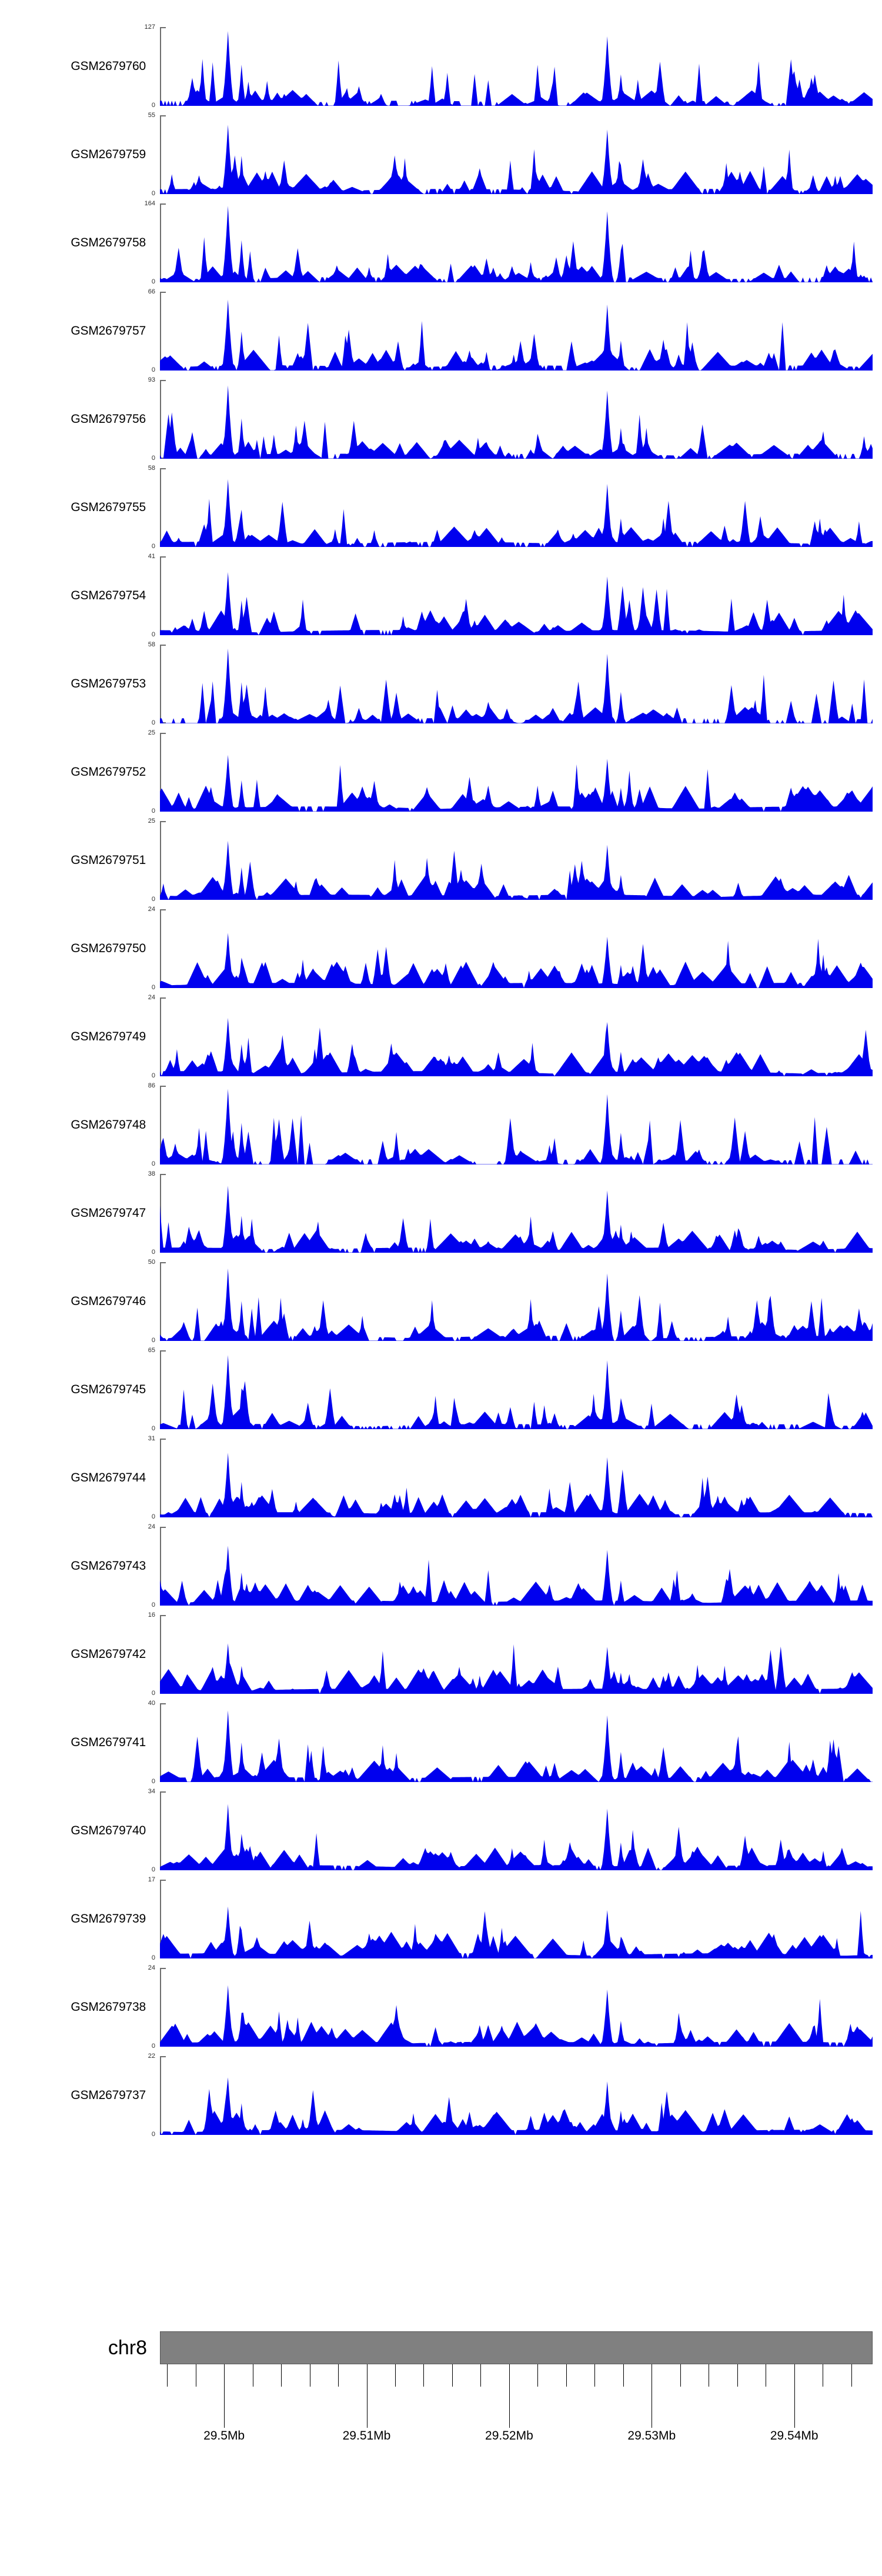  I want to click on signal-track: GSM2679741 40 0, so click(441, 1743).